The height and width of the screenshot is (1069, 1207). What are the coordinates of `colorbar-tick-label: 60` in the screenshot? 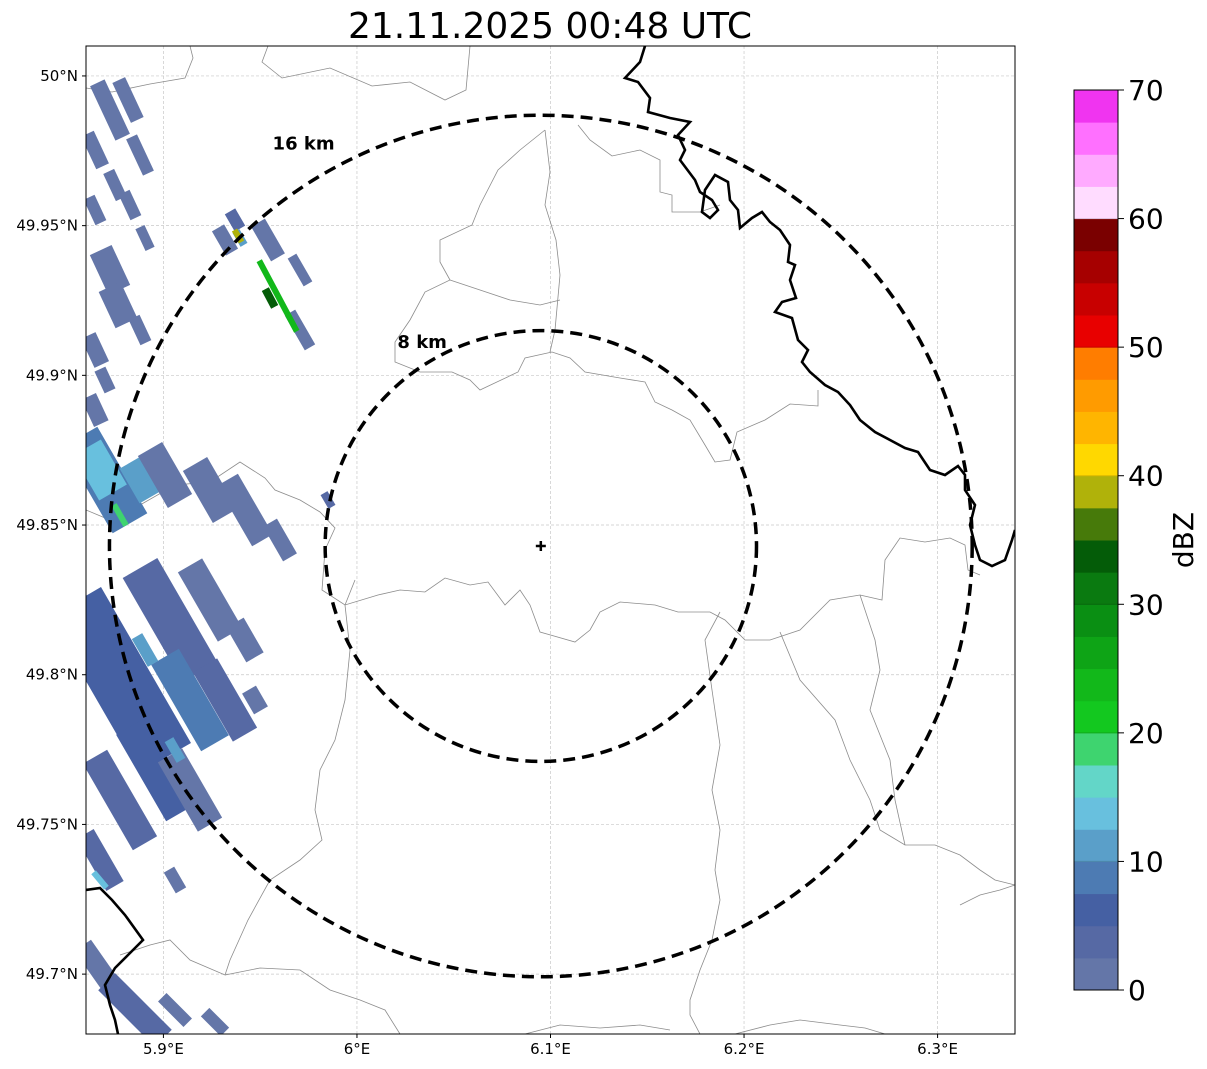 It's located at (1146, 219).